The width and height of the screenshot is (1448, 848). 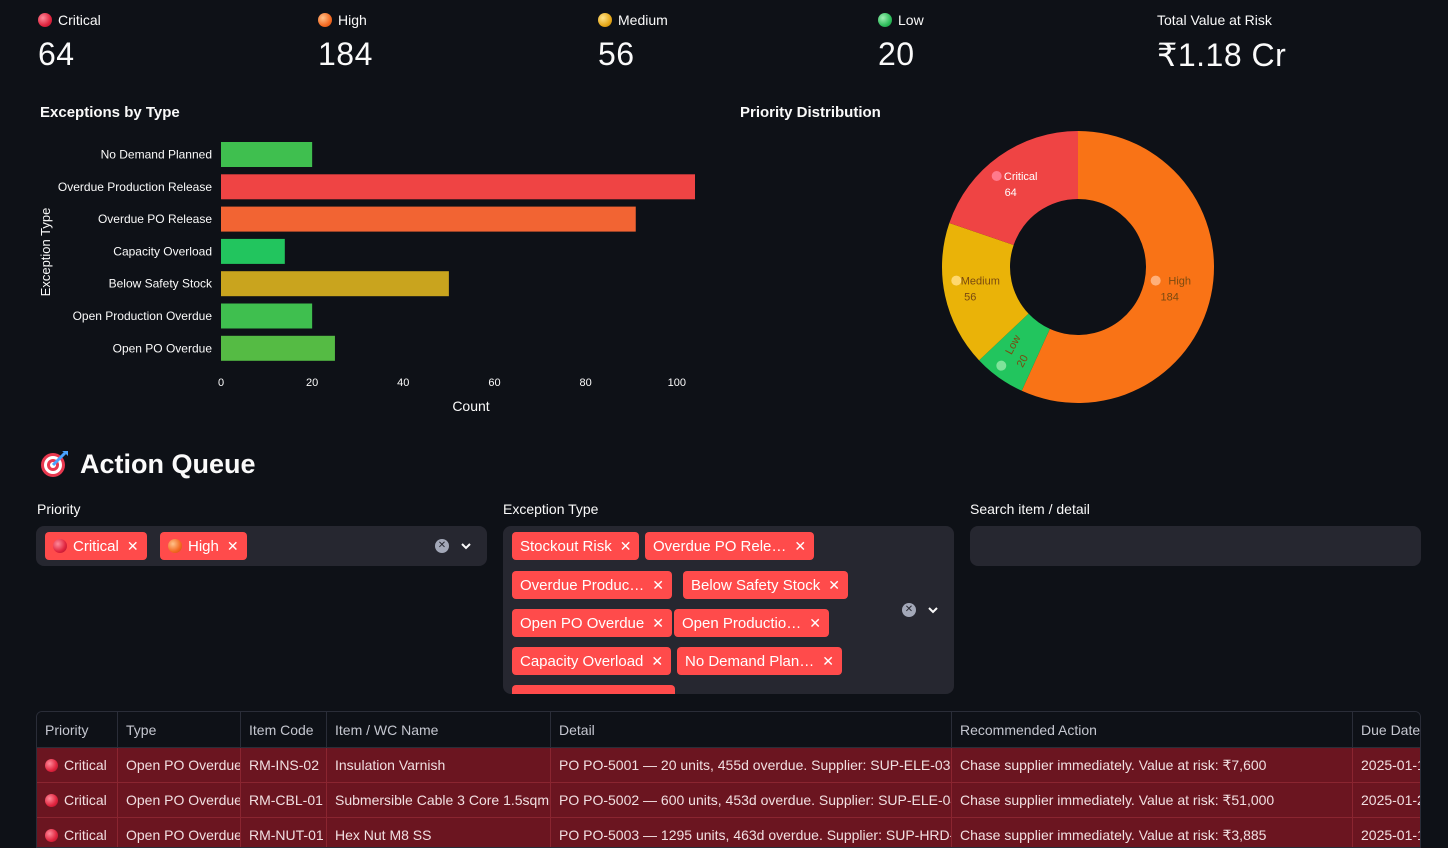 I want to click on chip-label: Open PO Overdue, so click(x=582, y=623).